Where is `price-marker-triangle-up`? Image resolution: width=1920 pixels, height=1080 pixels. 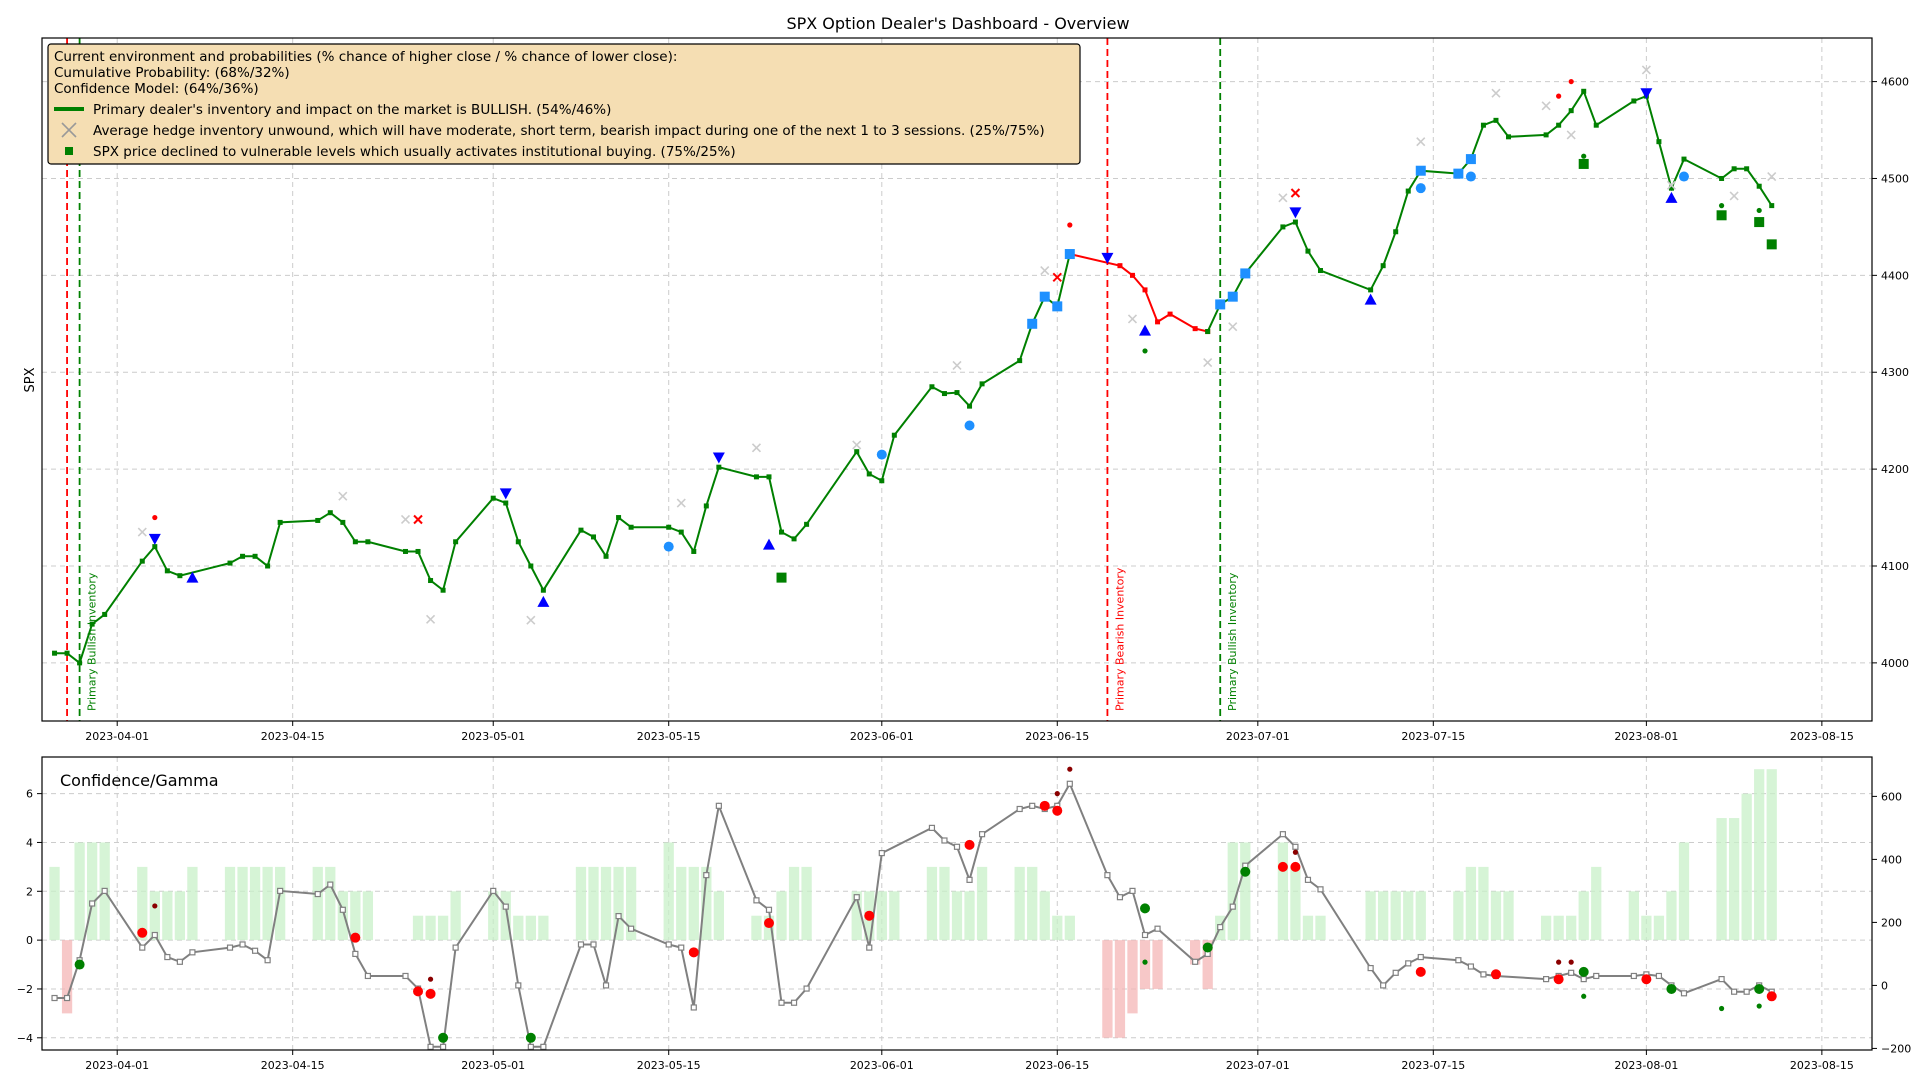 price-marker-triangle-up is located at coordinates (1370, 299).